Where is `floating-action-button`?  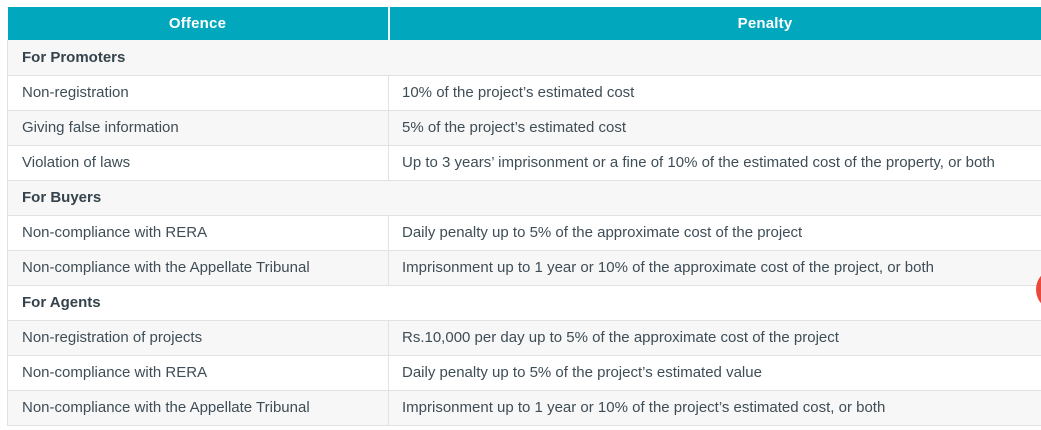
floating-action-button is located at coordinates (1038, 289).